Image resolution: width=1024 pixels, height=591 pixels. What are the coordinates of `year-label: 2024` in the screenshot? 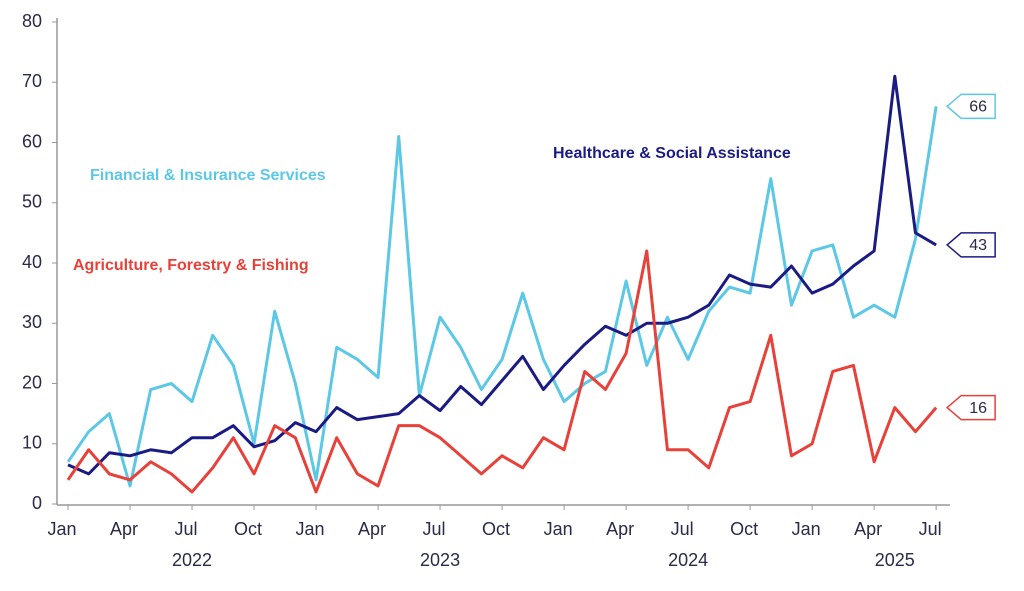 It's located at (688, 560).